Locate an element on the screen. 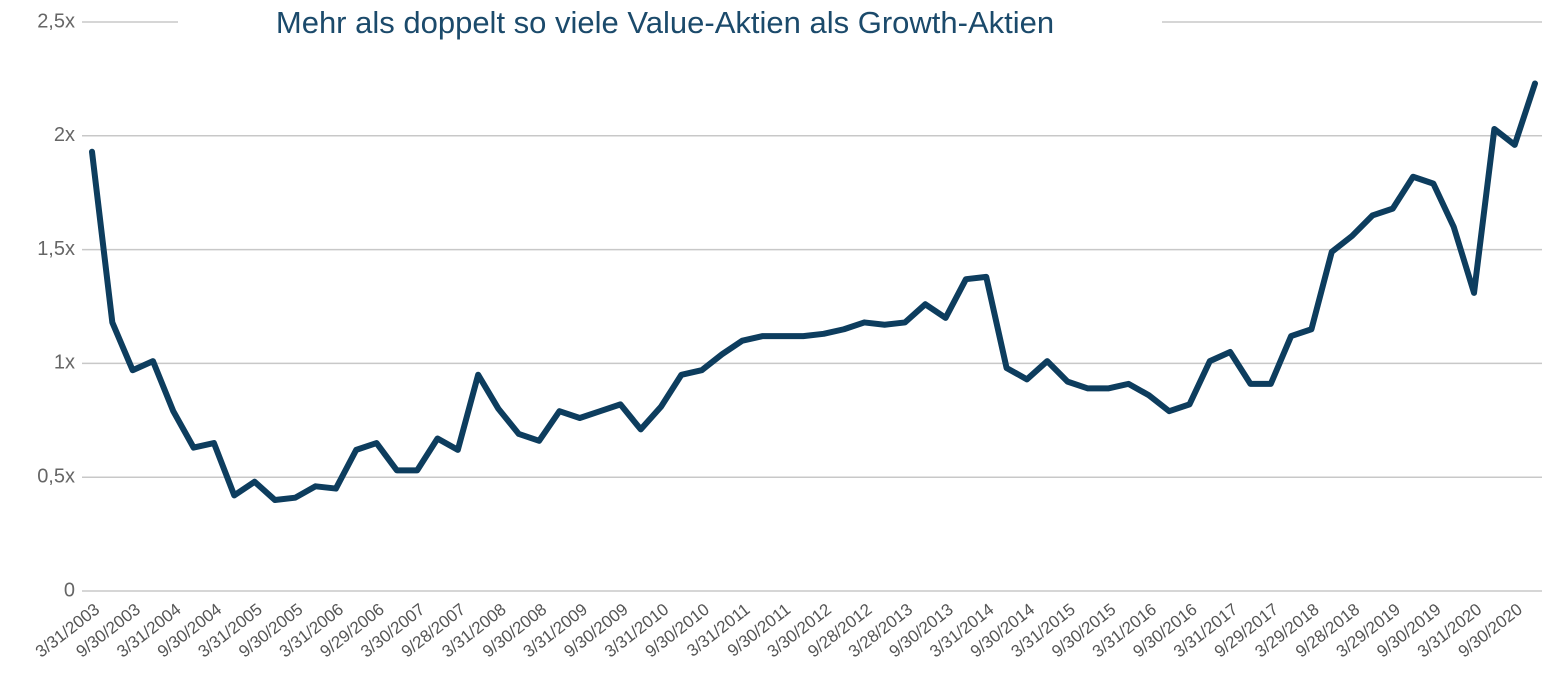  y-tick-label: 2,5x is located at coordinates (56, 21).